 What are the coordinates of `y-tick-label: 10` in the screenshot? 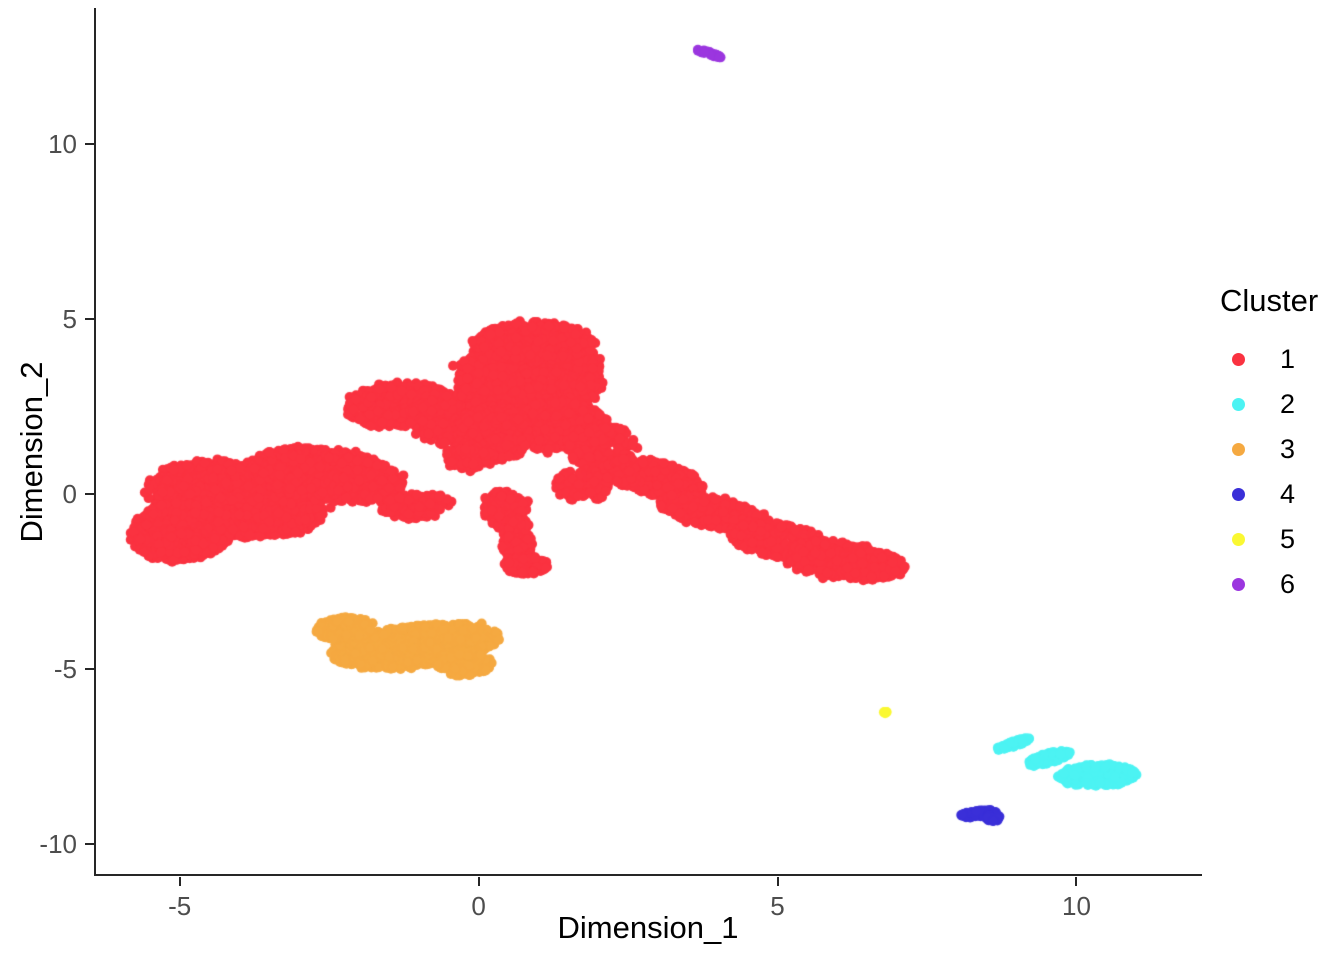 It's located at (62, 144).